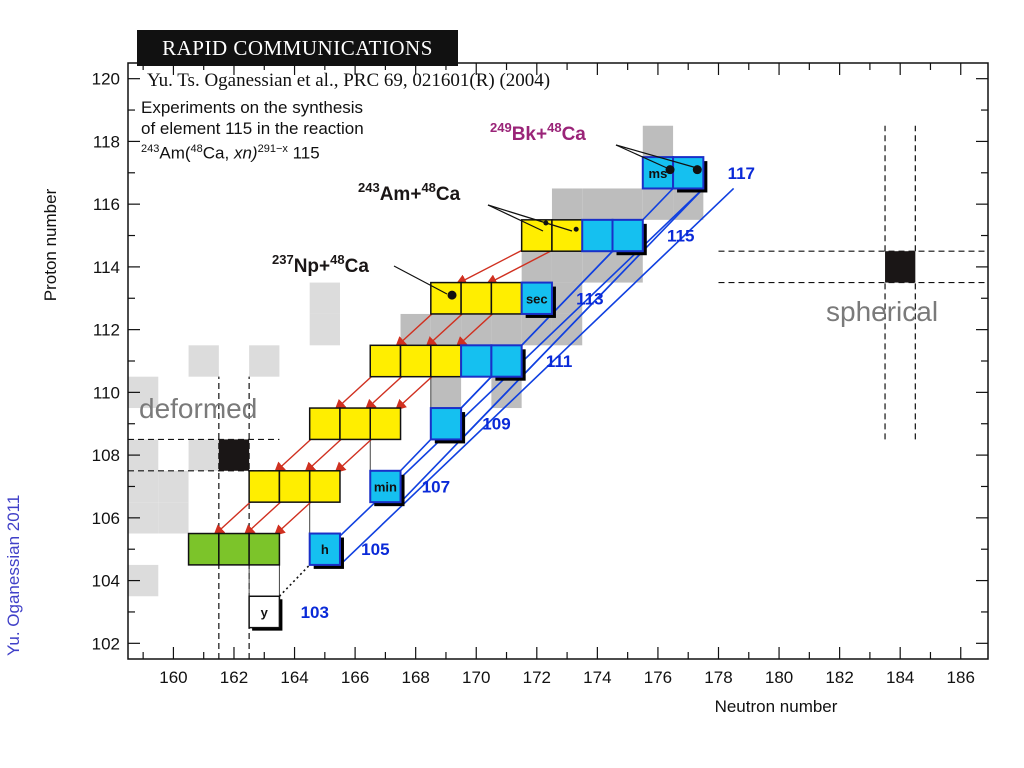  I want to click on element-z-label: 105, so click(375, 549).